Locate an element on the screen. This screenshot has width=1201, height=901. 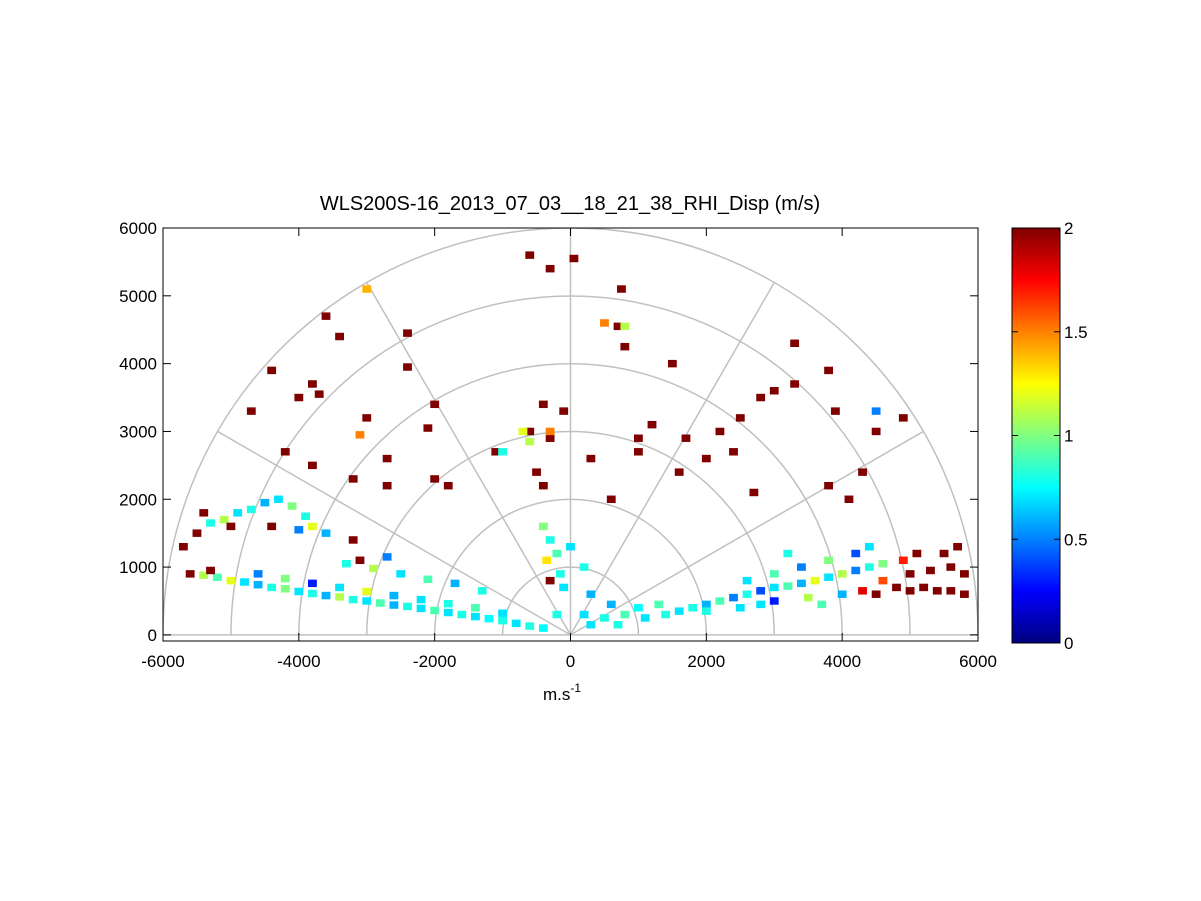
x-tick-label: 2000 is located at coordinates (706, 661).